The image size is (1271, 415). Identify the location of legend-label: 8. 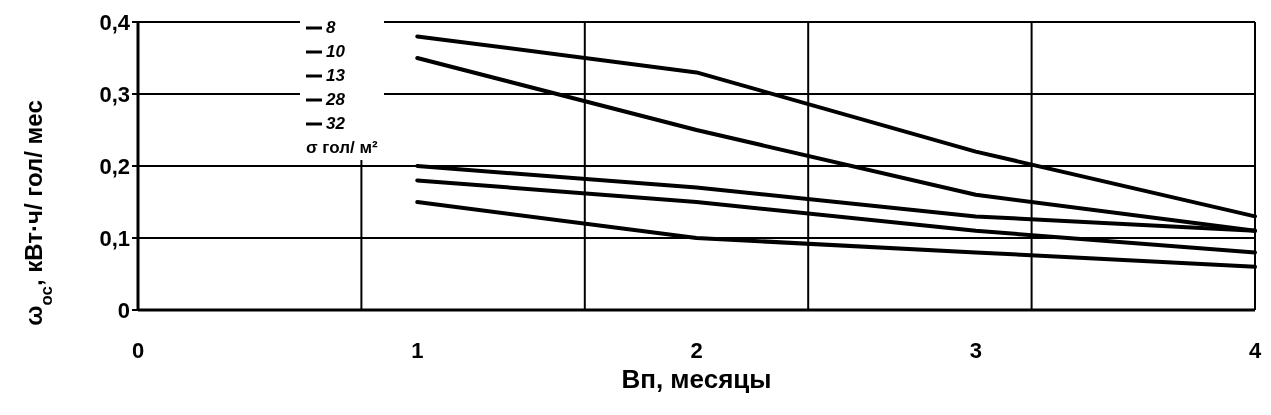
(331, 28).